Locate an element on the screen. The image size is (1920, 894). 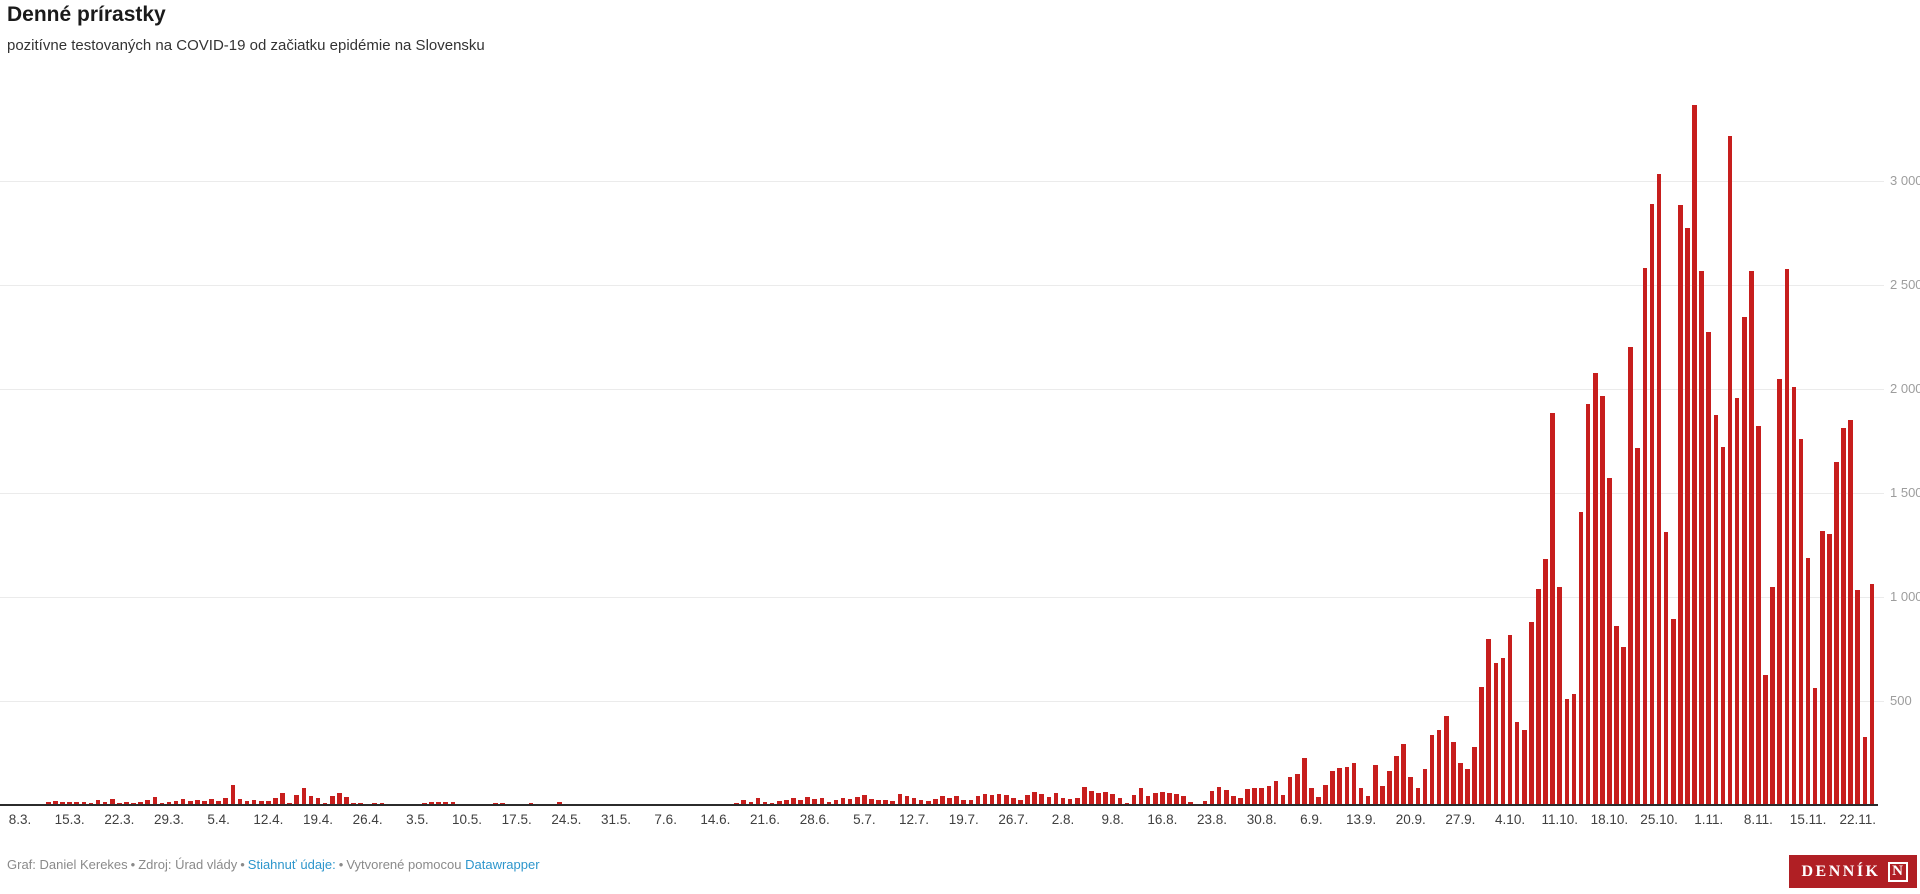
x-axis-label-22-3-: 22.3. is located at coordinates (119, 819).